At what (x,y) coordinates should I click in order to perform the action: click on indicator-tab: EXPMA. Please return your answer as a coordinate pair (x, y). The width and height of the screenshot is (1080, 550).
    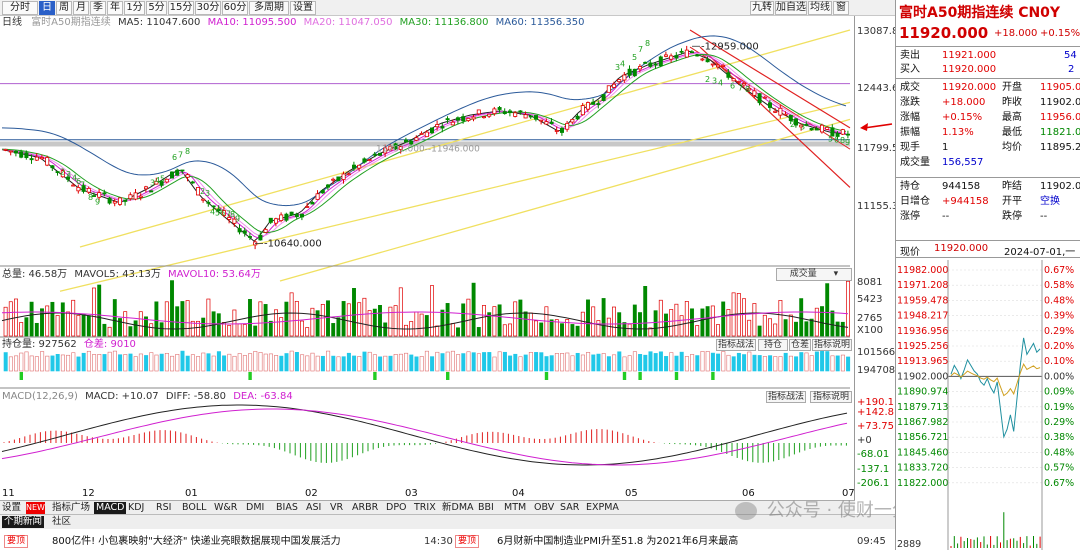
    Looking at the image, I should click on (602, 507).